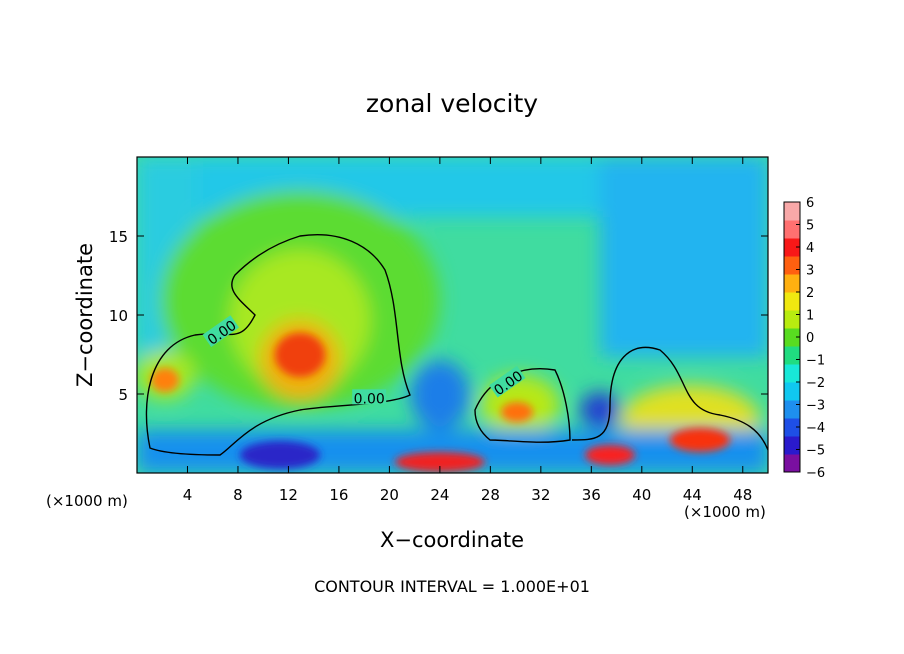 The width and height of the screenshot is (904, 654). I want to click on x-tick-label: 4, so click(188, 495).